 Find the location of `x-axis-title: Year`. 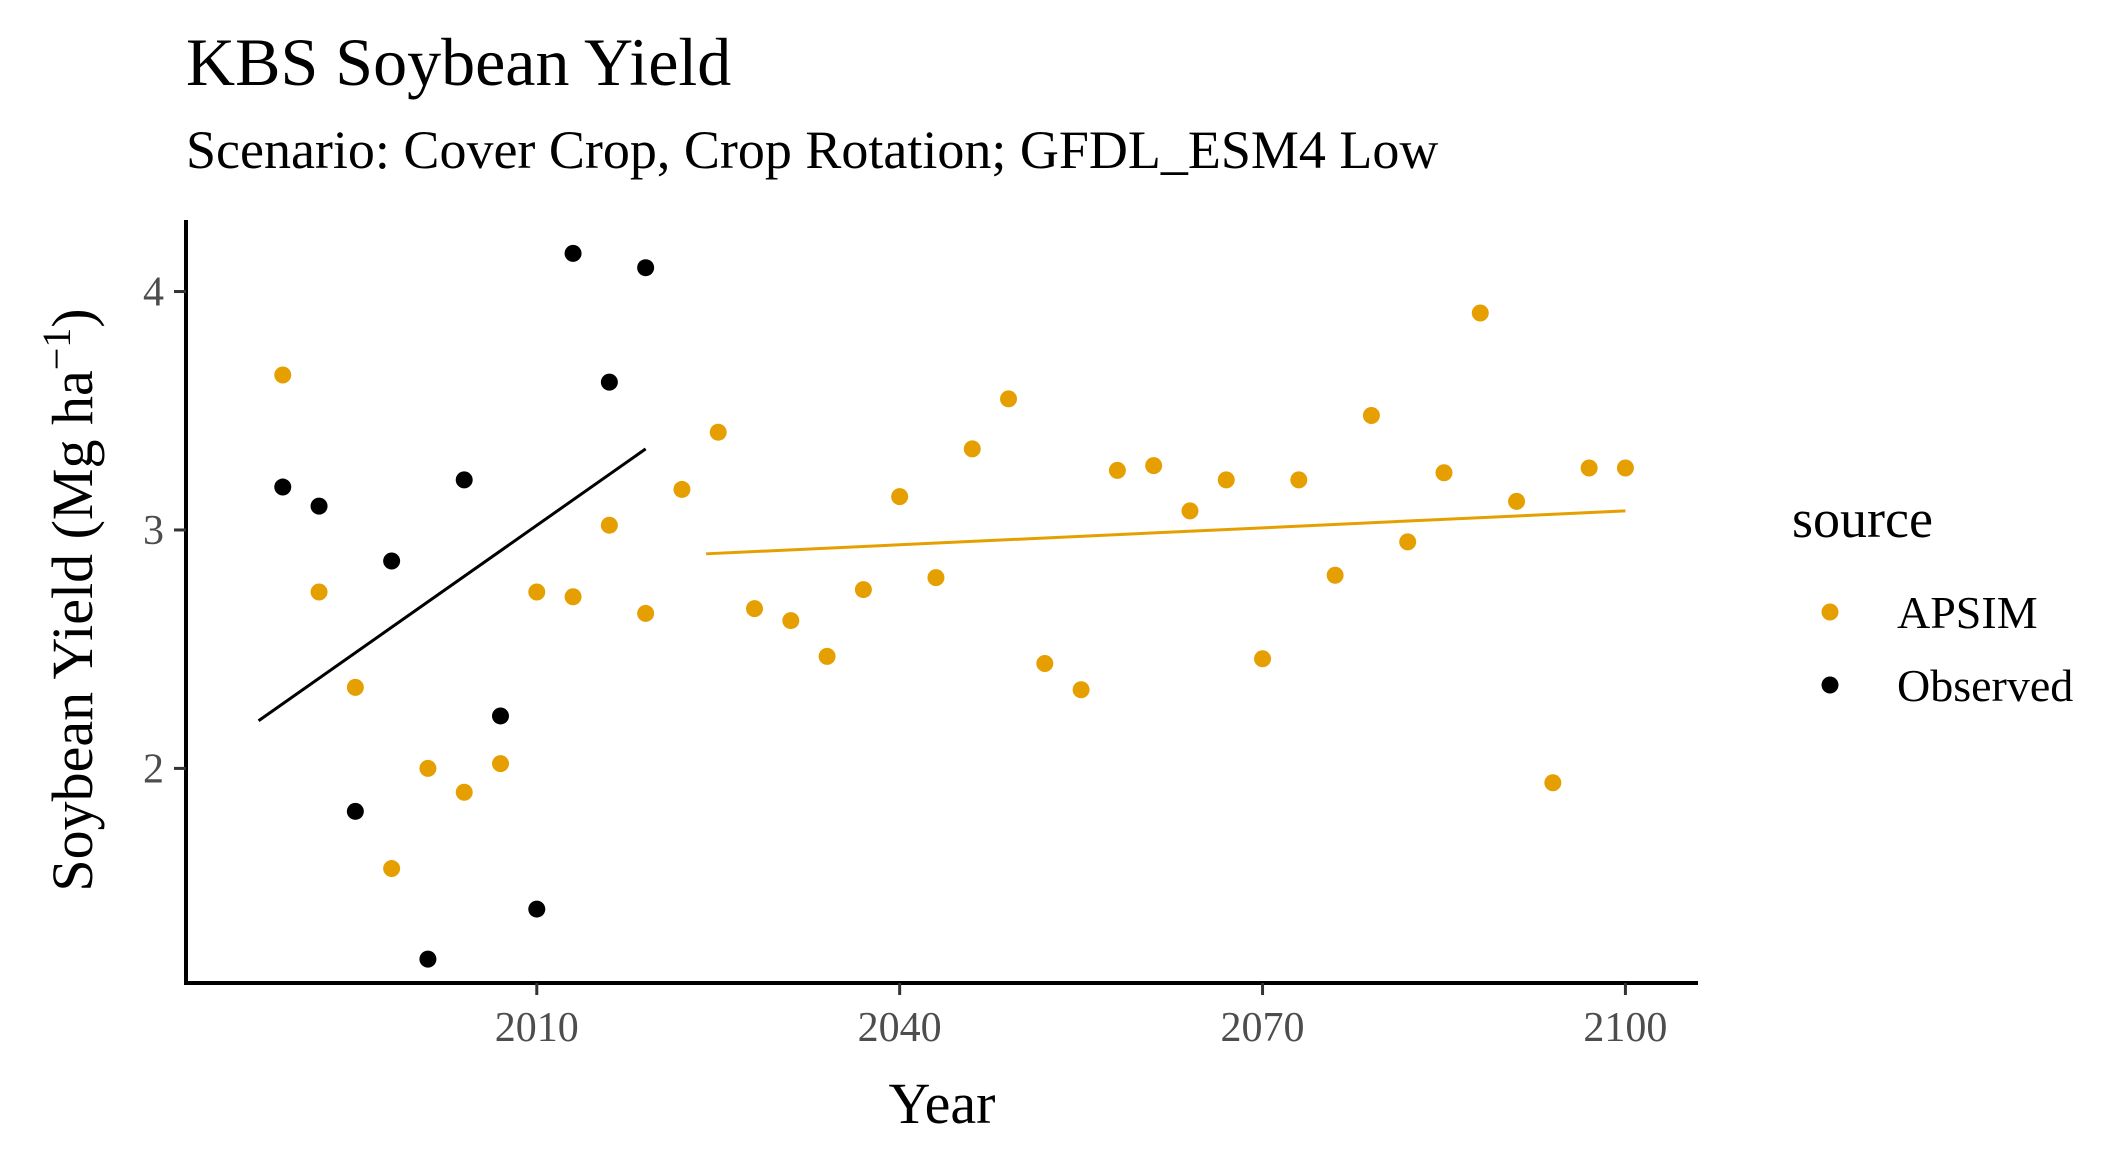

x-axis-title: Year is located at coordinates (942, 1103).